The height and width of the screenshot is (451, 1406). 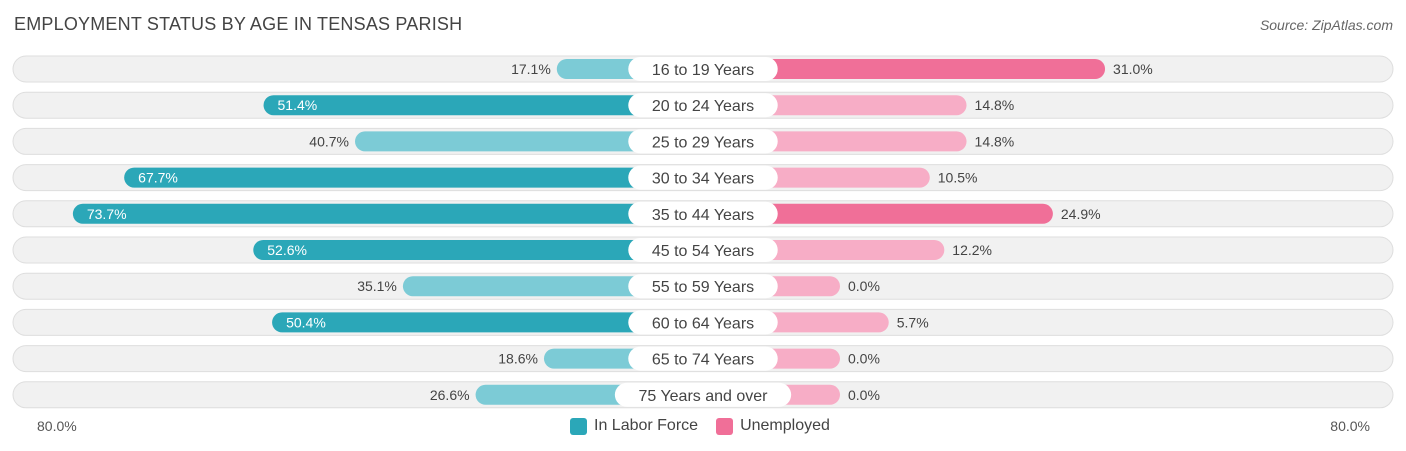 I want to click on legend-swatch-unemployed, so click(x=725, y=426).